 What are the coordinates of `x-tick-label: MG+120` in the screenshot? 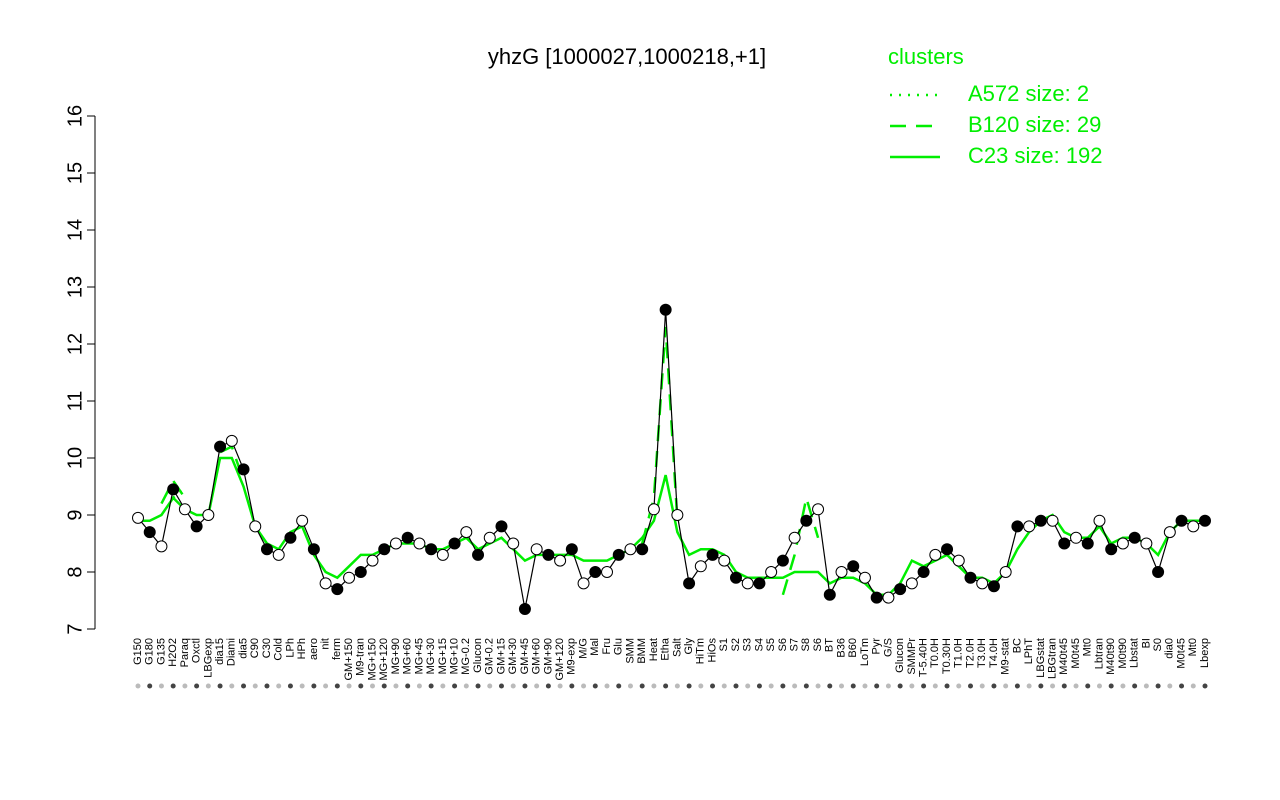 It's located at (384, 659).